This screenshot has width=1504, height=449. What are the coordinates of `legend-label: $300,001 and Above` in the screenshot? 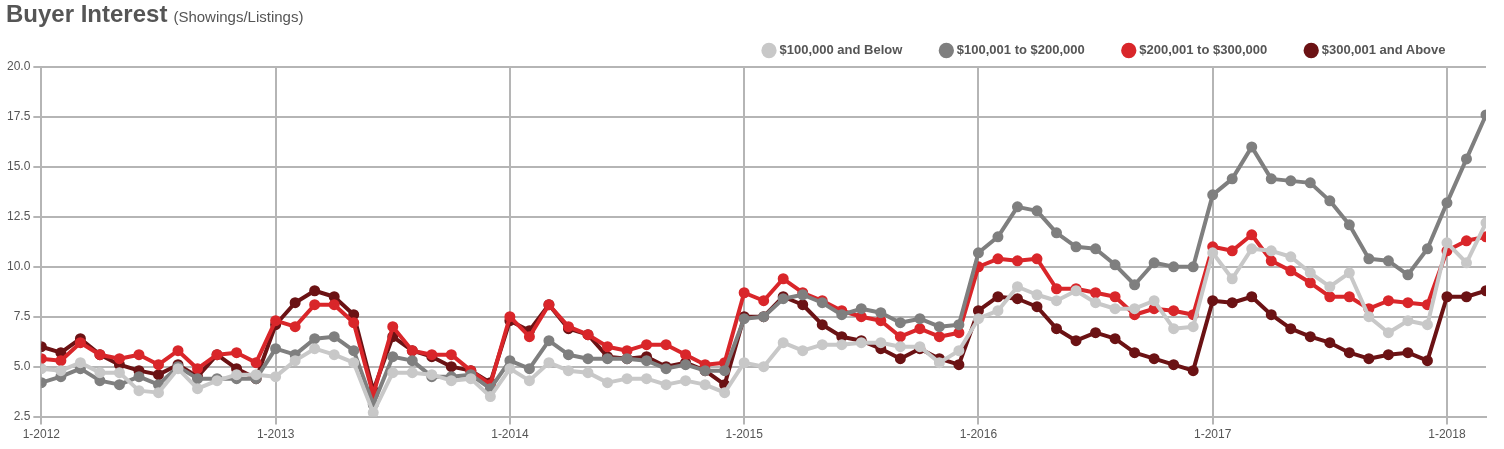 It's located at (1383, 50).